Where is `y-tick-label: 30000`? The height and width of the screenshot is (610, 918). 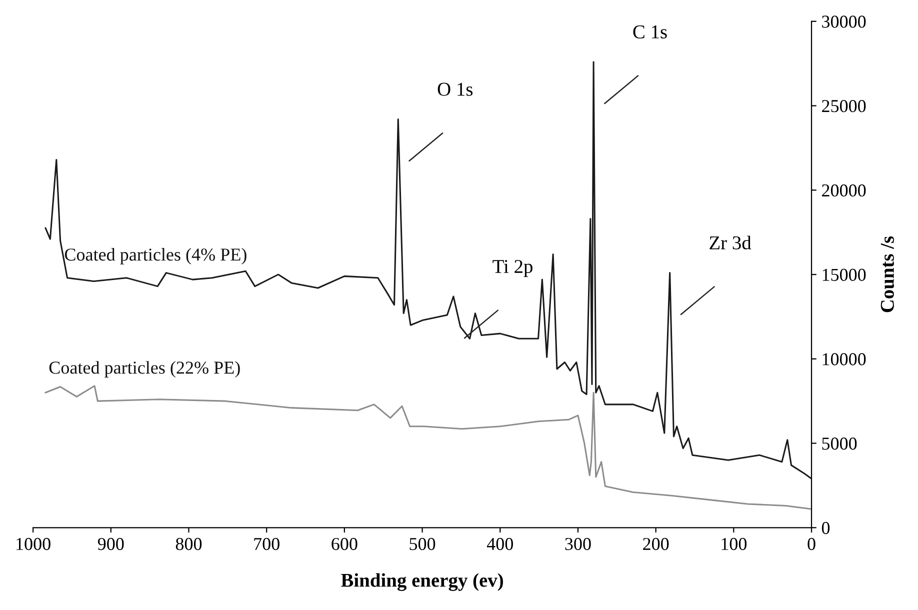 y-tick-label: 30000 is located at coordinates (844, 22).